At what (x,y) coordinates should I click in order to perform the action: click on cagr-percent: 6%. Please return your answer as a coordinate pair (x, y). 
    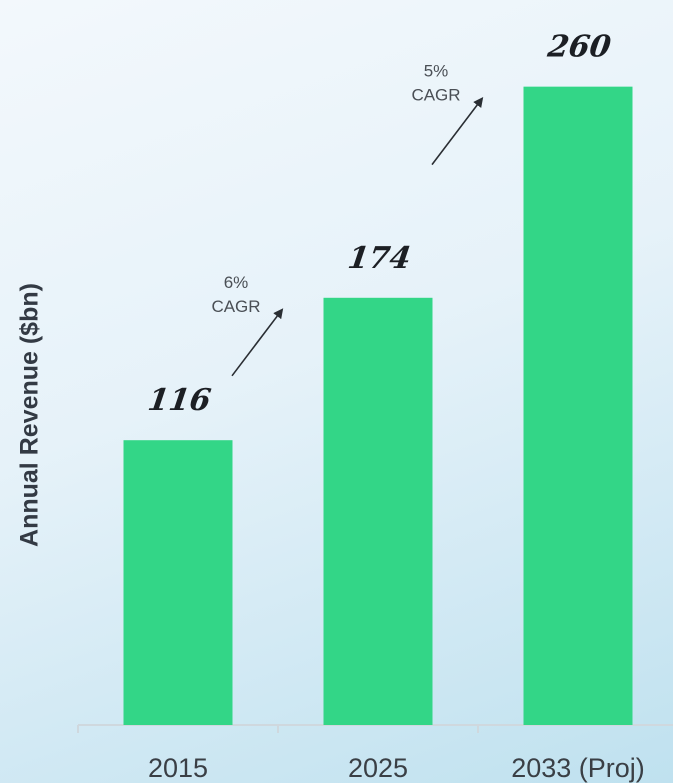
    Looking at the image, I should click on (236, 282).